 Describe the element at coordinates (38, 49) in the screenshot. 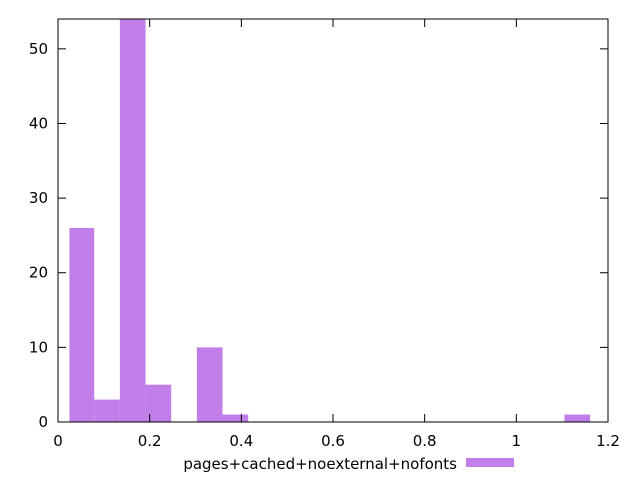

I see `y-tick-label: 50` at that location.